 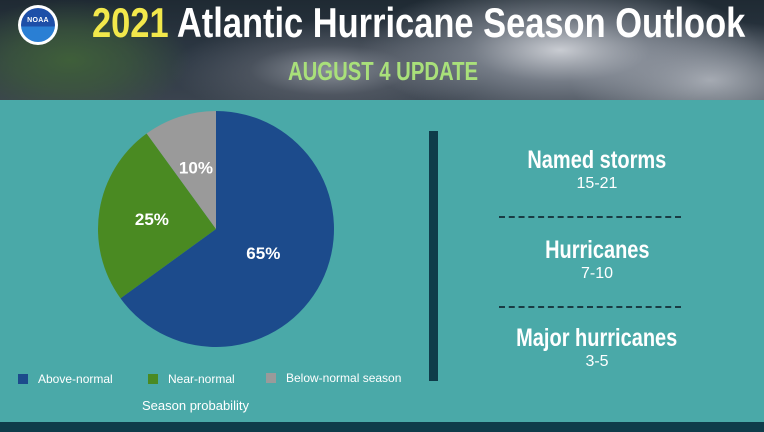 What do you see at coordinates (597, 273) in the screenshot?
I see `stat-value-hurricanes: 7-10` at bounding box center [597, 273].